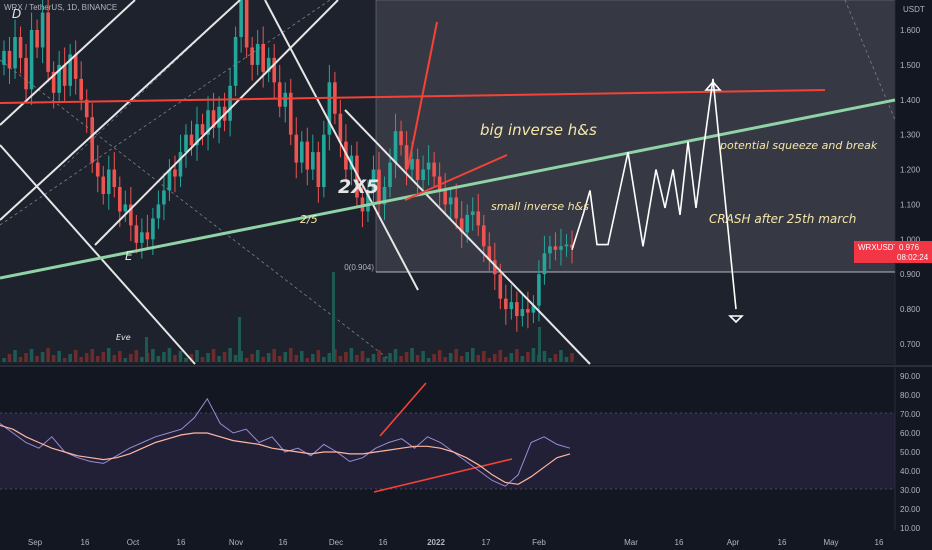 The height and width of the screenshot is (550, 932). Describe the element at coordinates (288, 317) in the screenshot. I see `volume-bars` at that location.